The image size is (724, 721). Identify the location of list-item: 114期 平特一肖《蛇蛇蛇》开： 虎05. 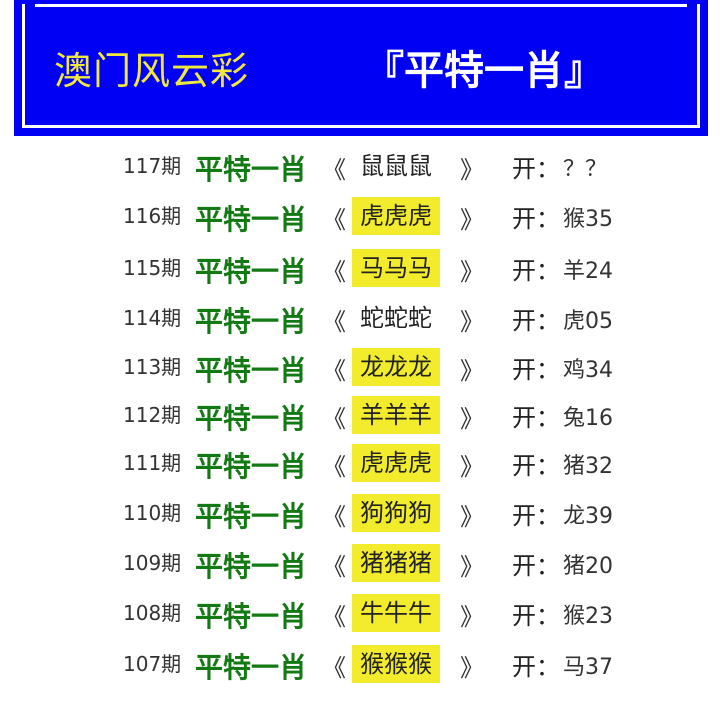
(362, 321).